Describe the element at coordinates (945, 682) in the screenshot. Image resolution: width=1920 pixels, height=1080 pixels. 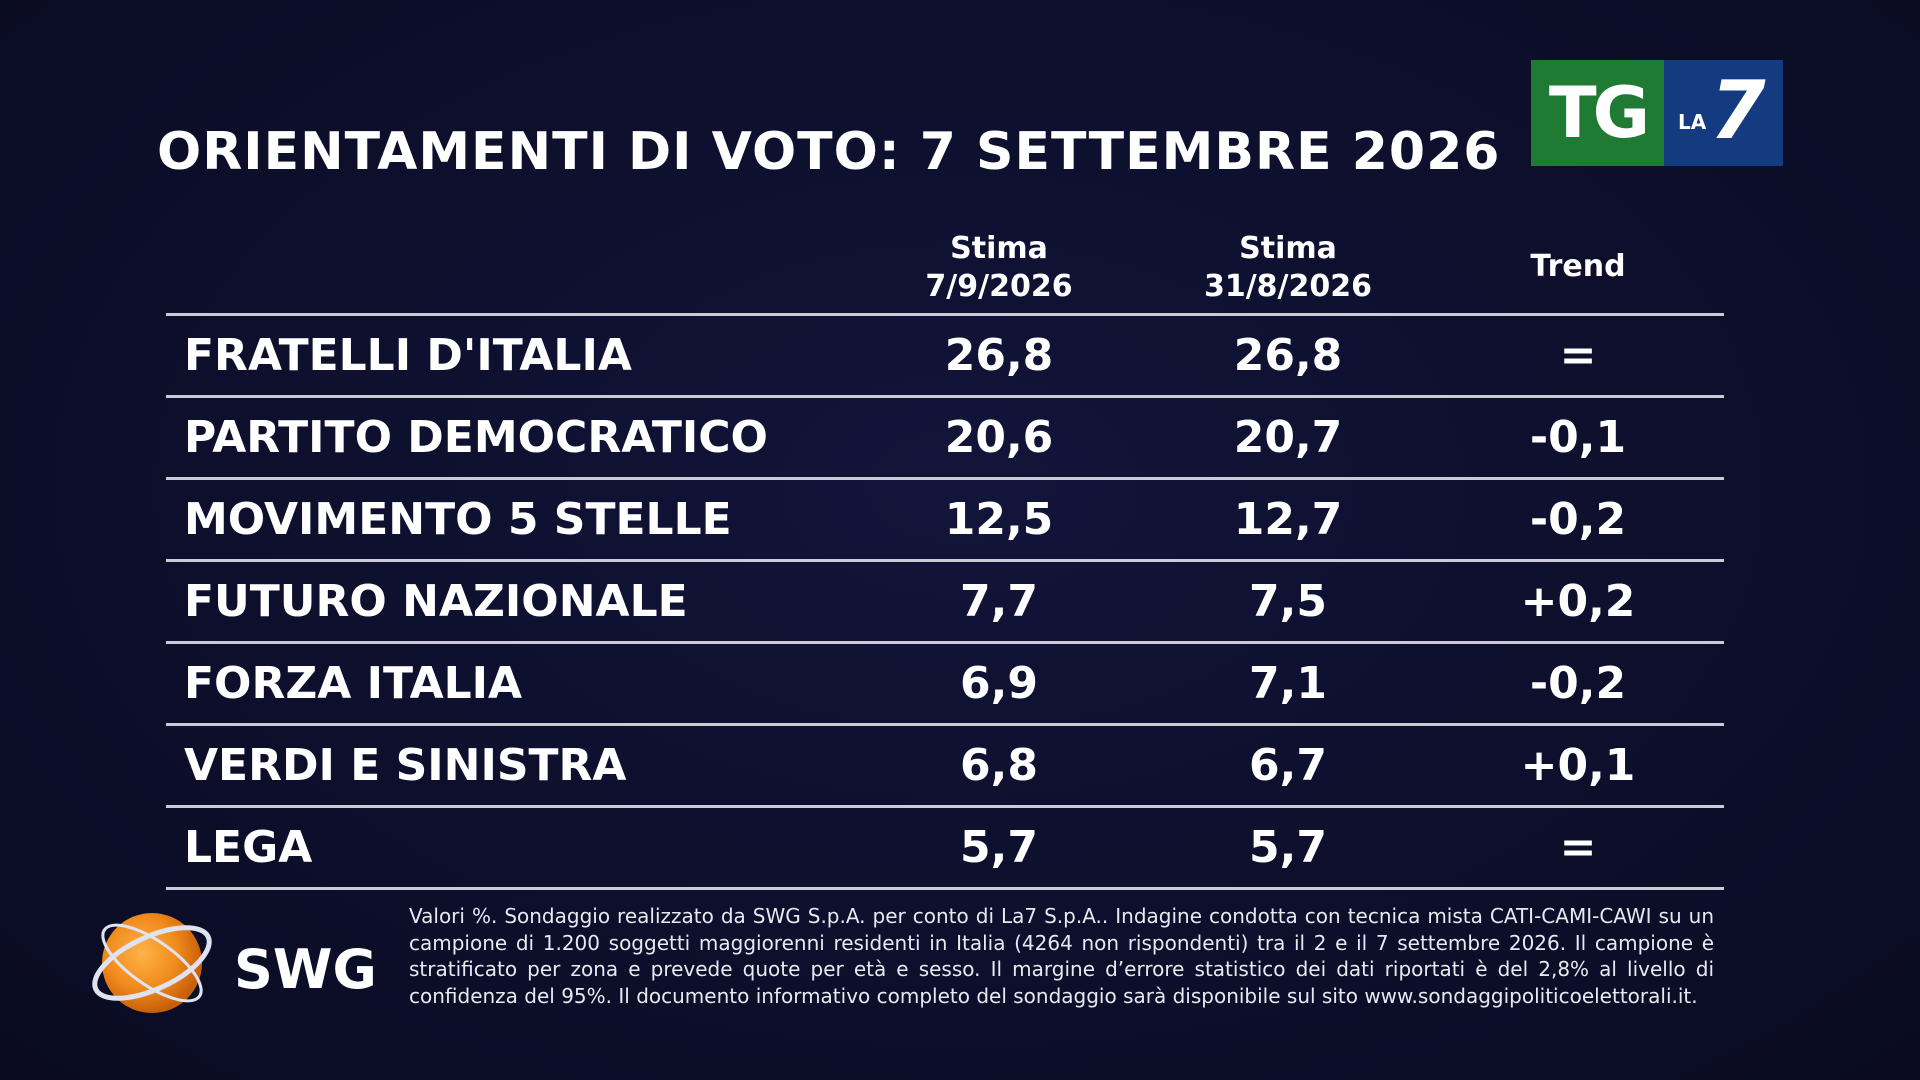
I see `table-row: FORZA ITALIA 6,9 7,1 -0,2` at that location.